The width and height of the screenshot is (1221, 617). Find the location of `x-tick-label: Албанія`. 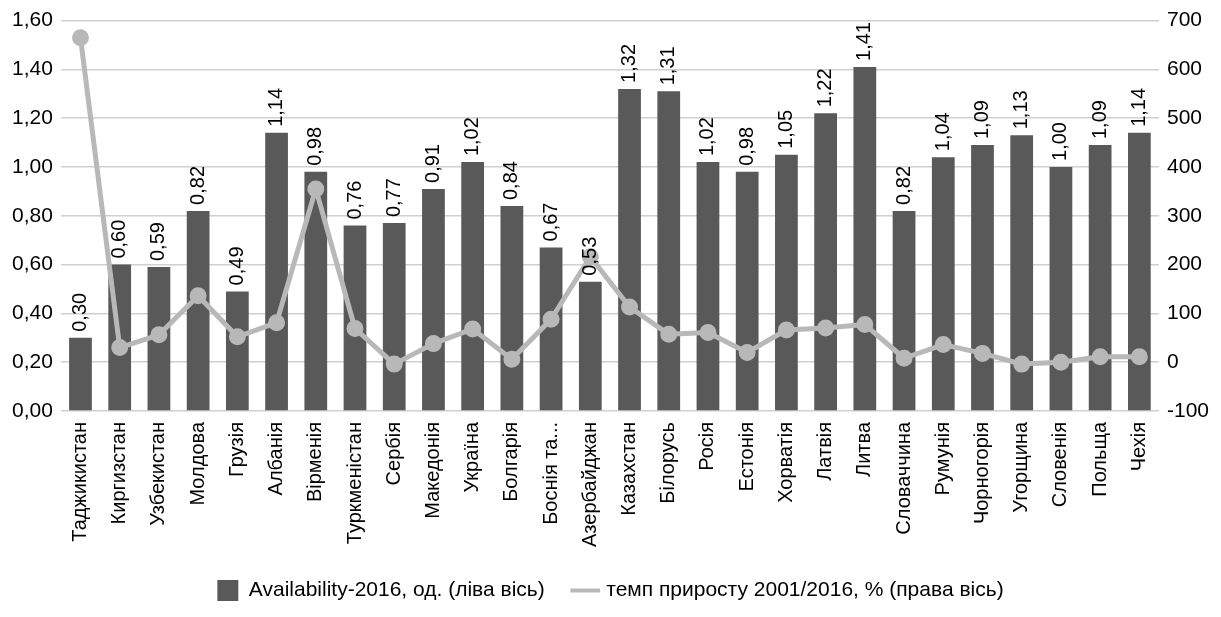

x-tick-label: Албанія is located at coordinates (275, 458).